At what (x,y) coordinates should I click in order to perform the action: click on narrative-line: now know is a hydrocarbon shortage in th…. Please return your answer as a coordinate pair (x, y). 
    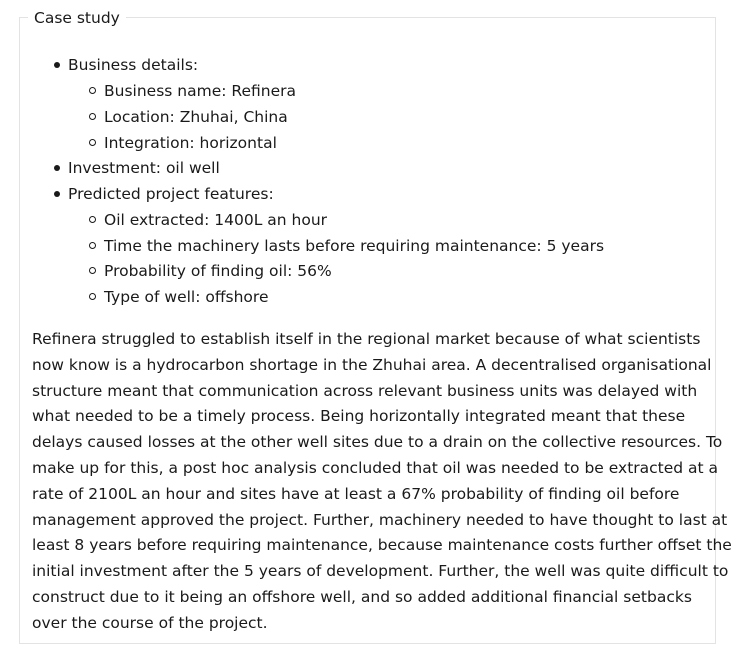
    Looking at the image, I should click on (372, 364).